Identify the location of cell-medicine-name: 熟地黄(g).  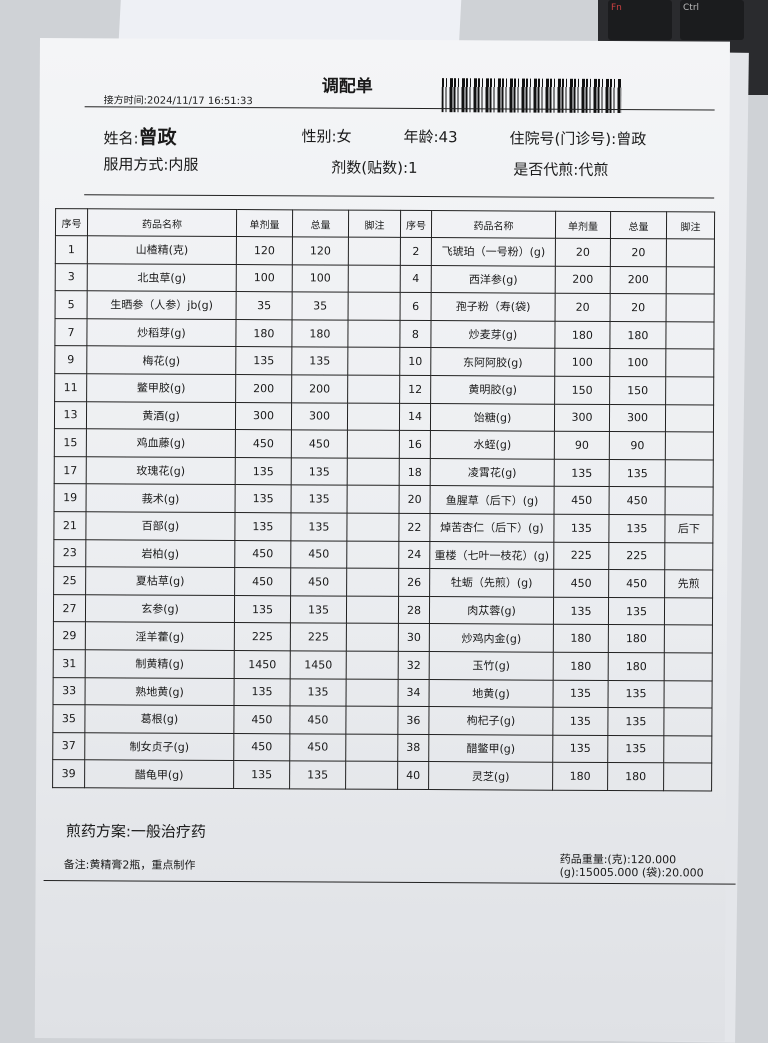
(160, 691).